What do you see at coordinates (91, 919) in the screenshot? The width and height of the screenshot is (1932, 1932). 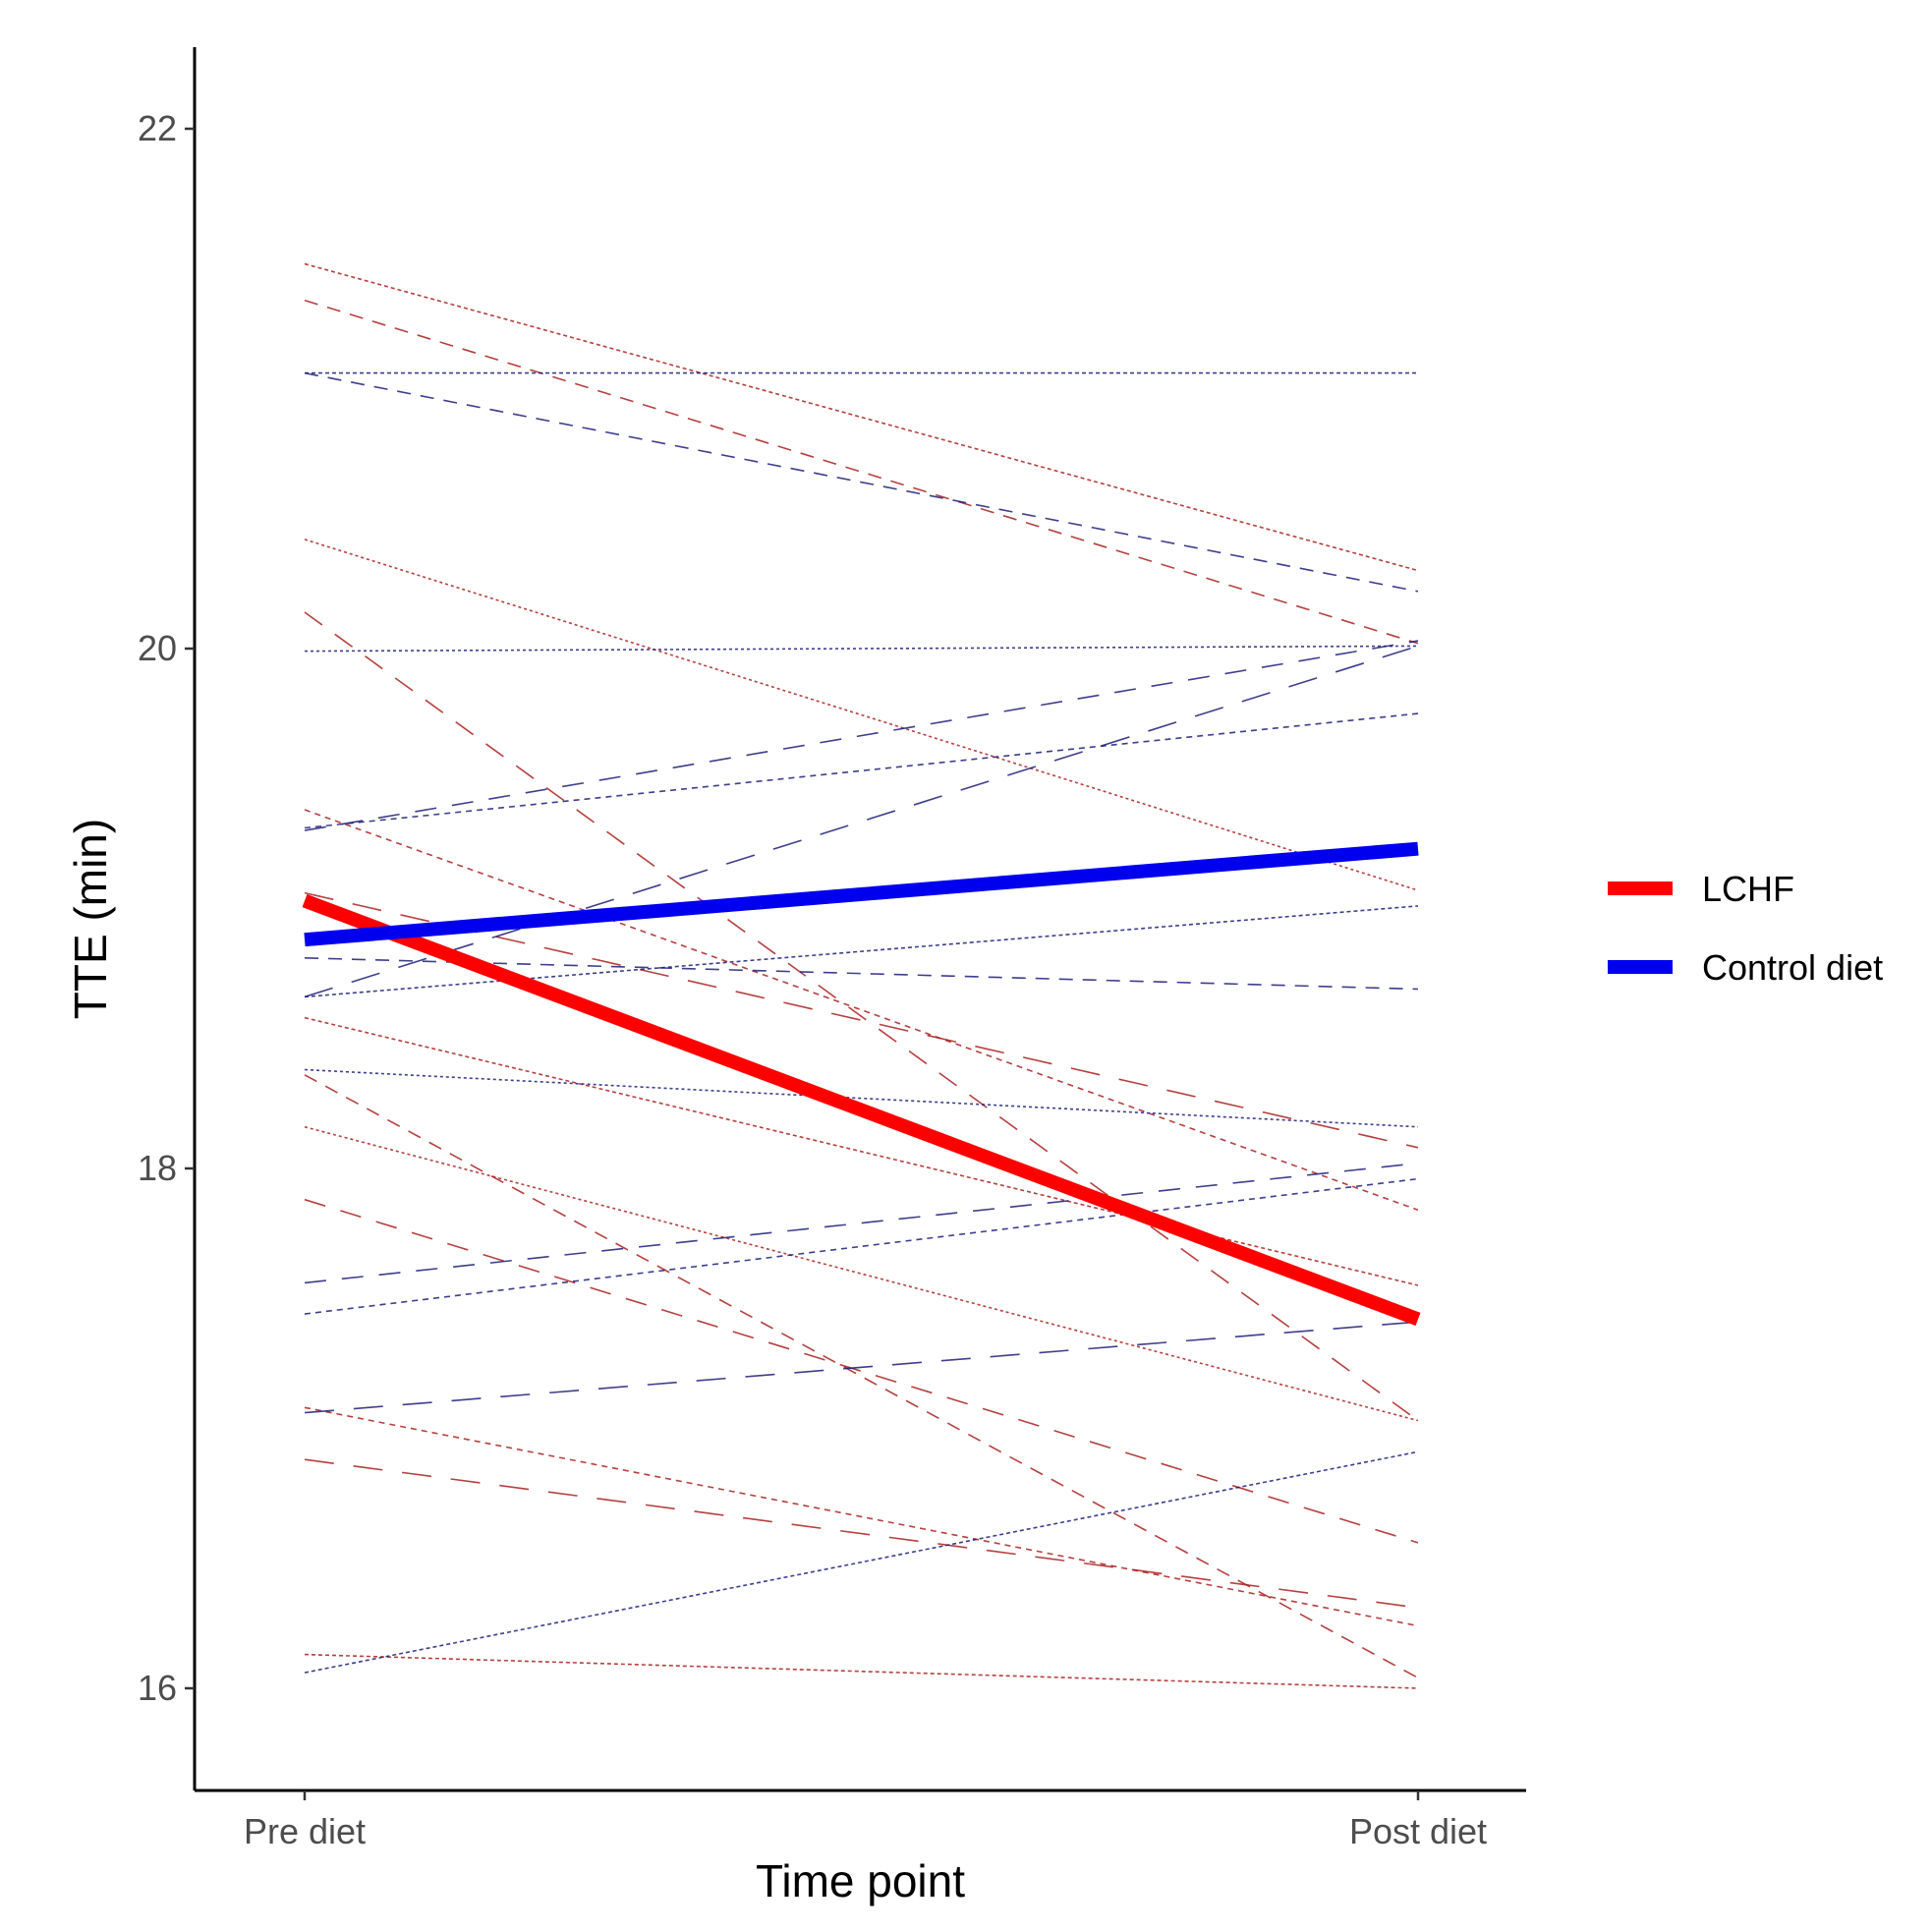 I see `y-axis-title: TTE (min)` at bounding box center [91, 919].